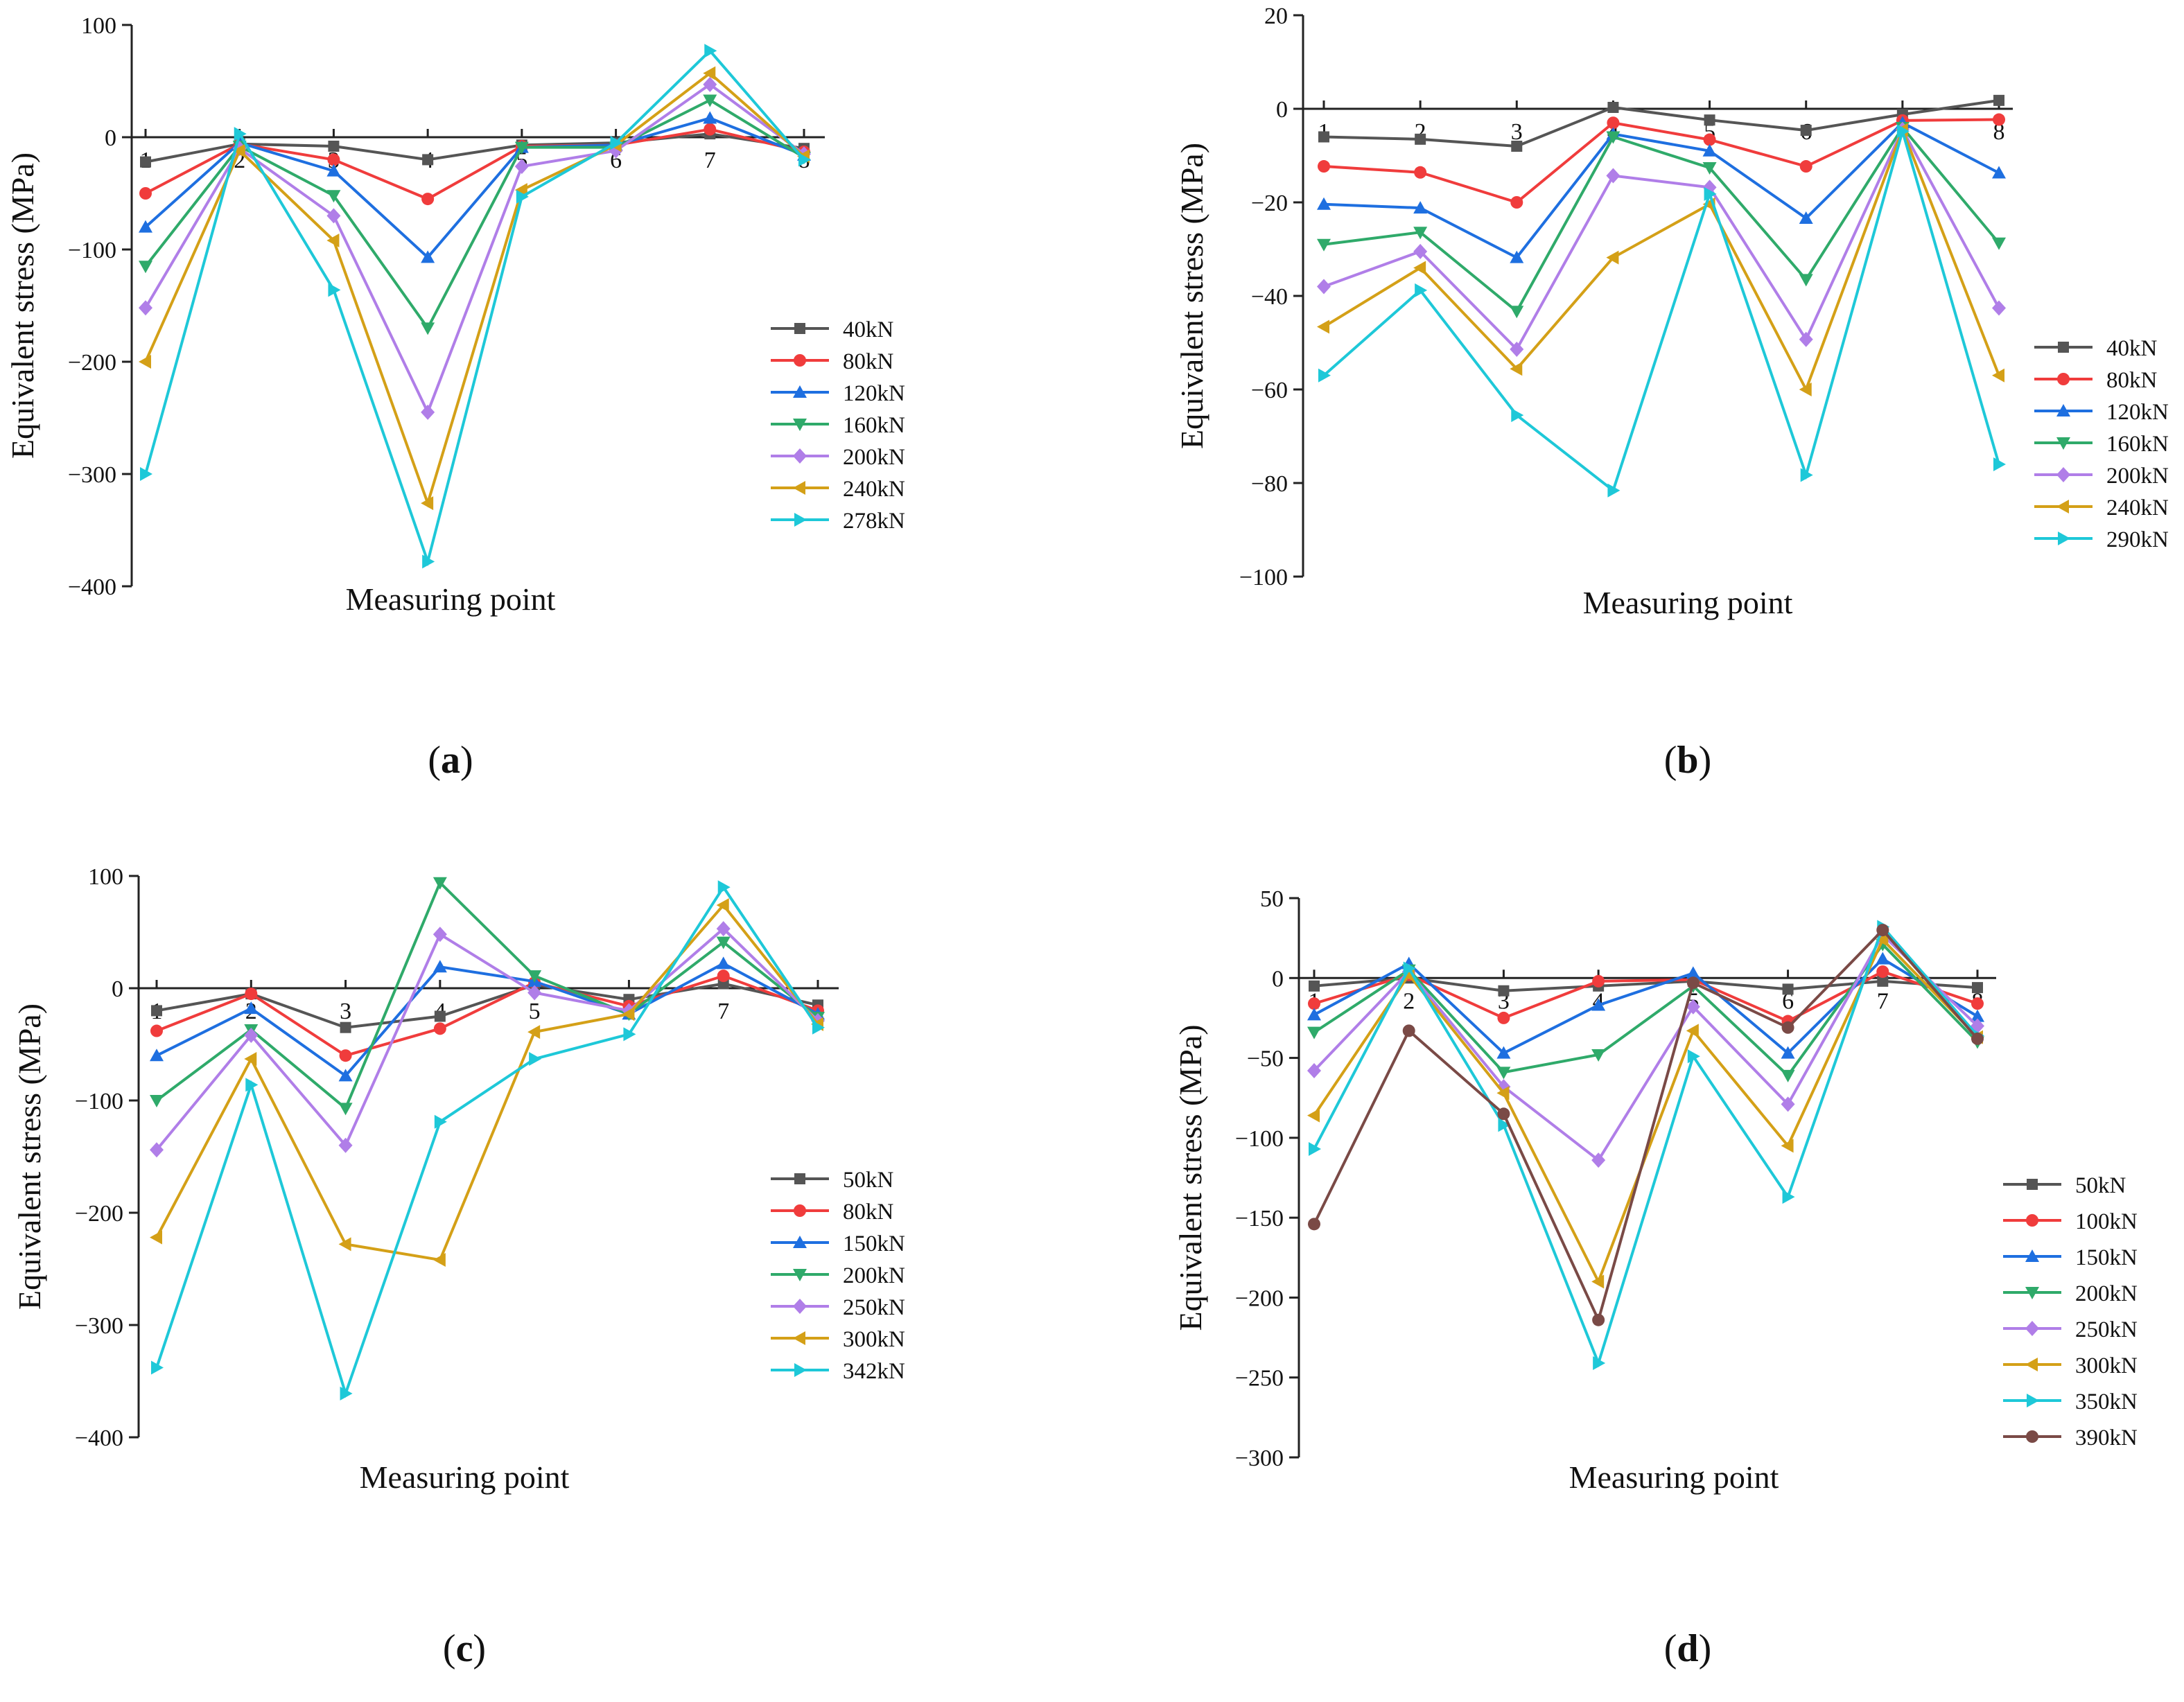 The height and width of the screenshot is (1702, 2184). What do you see at coordinates (1259, 1139) in the screenshot?
I see `y-tick-label: −100` at bounding box center [1259, 1139].